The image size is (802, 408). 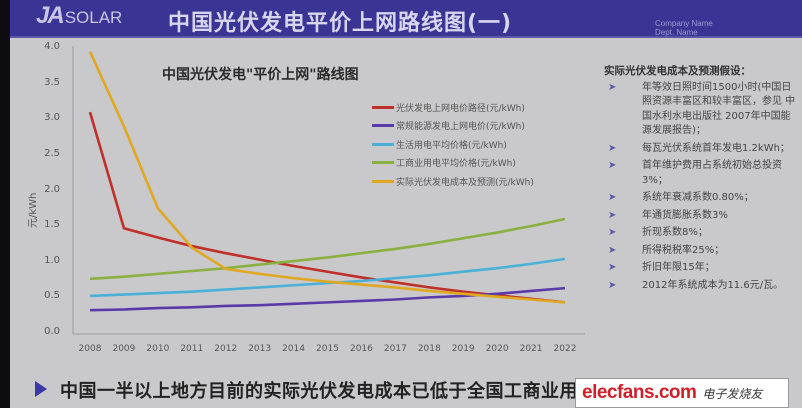 I want to click on legend-item: 光伏发电上网电价路径(元/kWh), so click(x=453, y=107).